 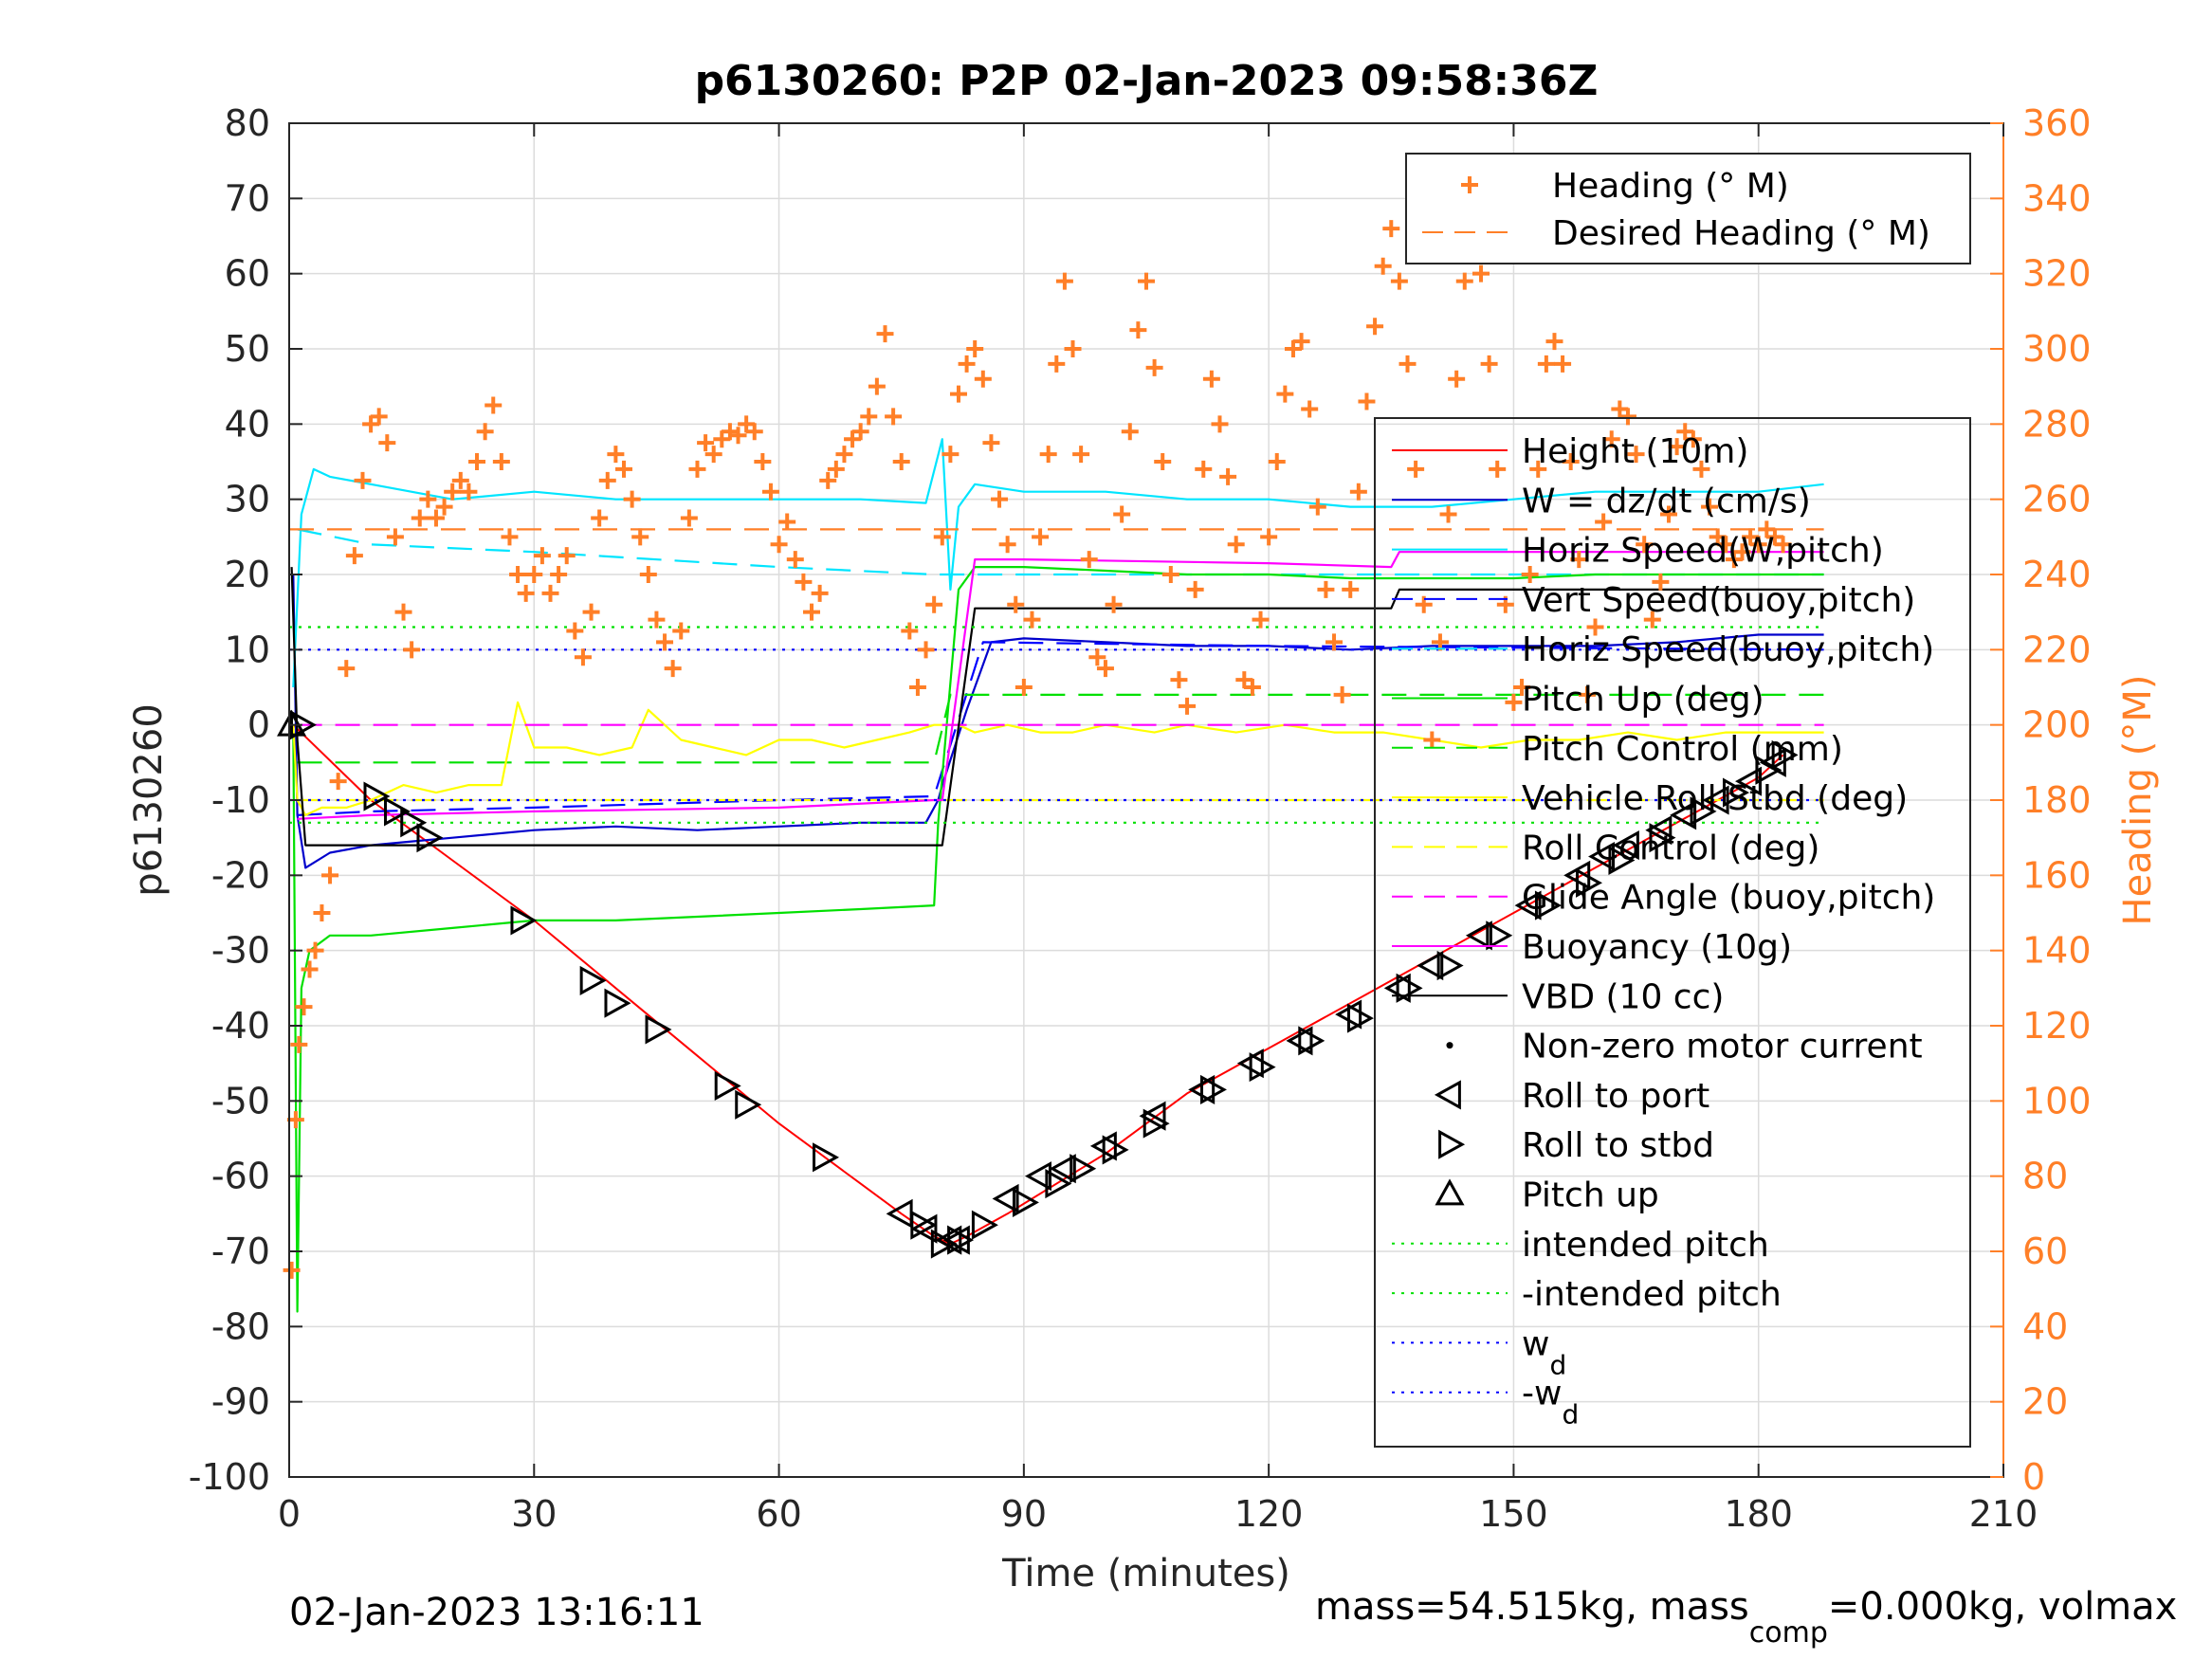 I want to click on legend-label-roll-control-deg-8: Roll Control (deg), so click(x=1670, y=848).